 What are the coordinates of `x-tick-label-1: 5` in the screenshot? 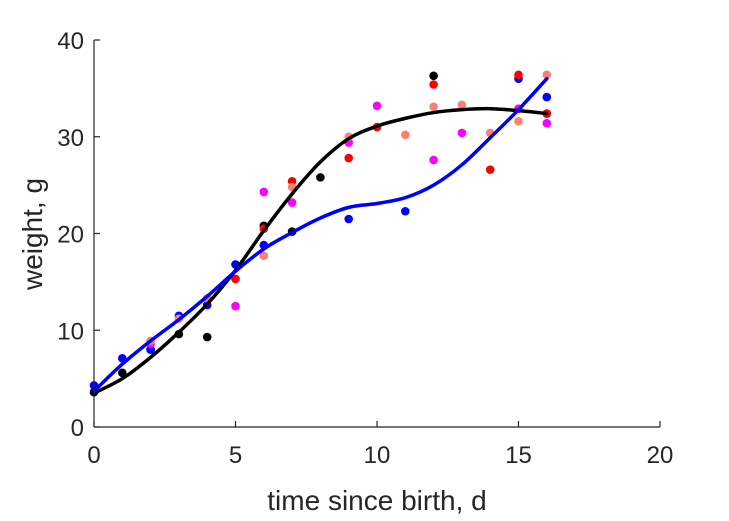 It's located at (235, 455).